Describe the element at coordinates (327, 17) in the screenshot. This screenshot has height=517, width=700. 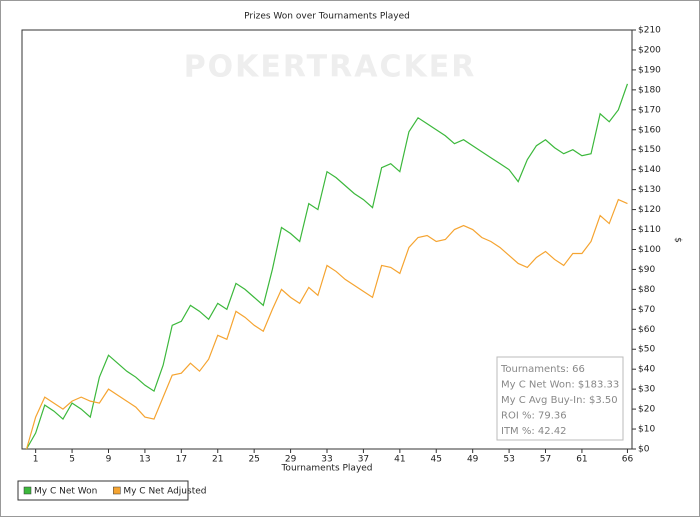
I see `chart-title: Prizes Won over Tournaments Played` at that location.